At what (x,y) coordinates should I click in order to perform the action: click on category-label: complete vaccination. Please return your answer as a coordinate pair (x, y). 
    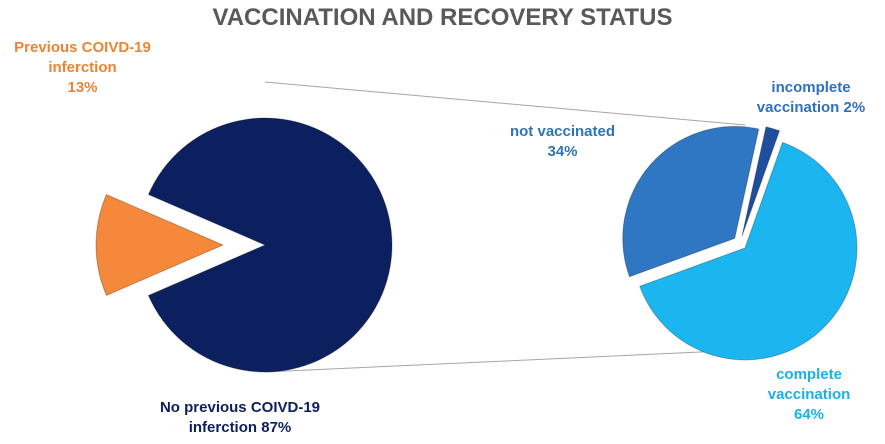
    Looking at the image, I should click on (809, 384).